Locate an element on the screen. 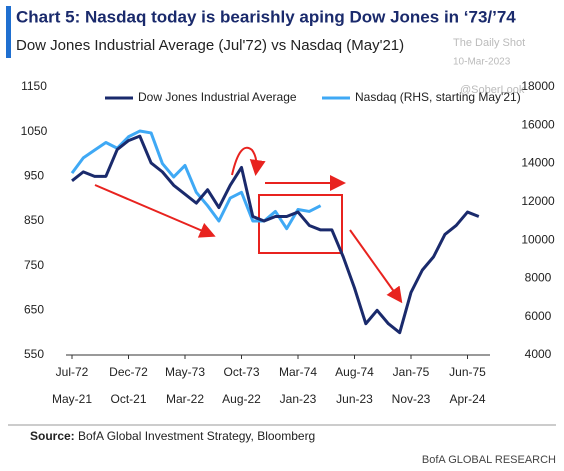 This screenshot has height=471, width=564. x-tick-label: Jan-75 is located at coordinates (411, 372).